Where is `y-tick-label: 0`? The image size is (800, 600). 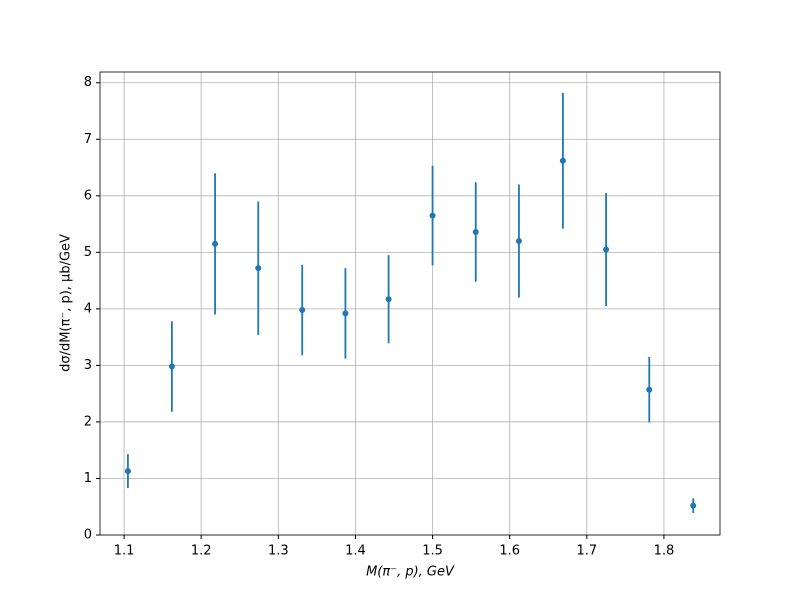 y-tick-label: 0 is located at coordinates (88, 535).